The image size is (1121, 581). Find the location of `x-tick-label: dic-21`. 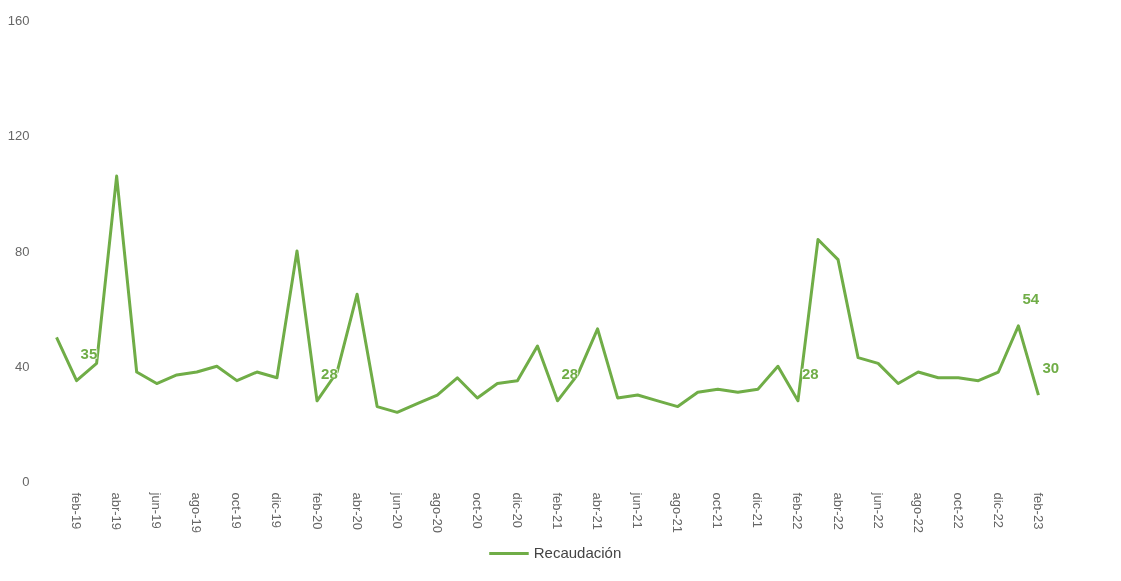

x-tick-label: dic-21 is located at coordinates (758, 510).